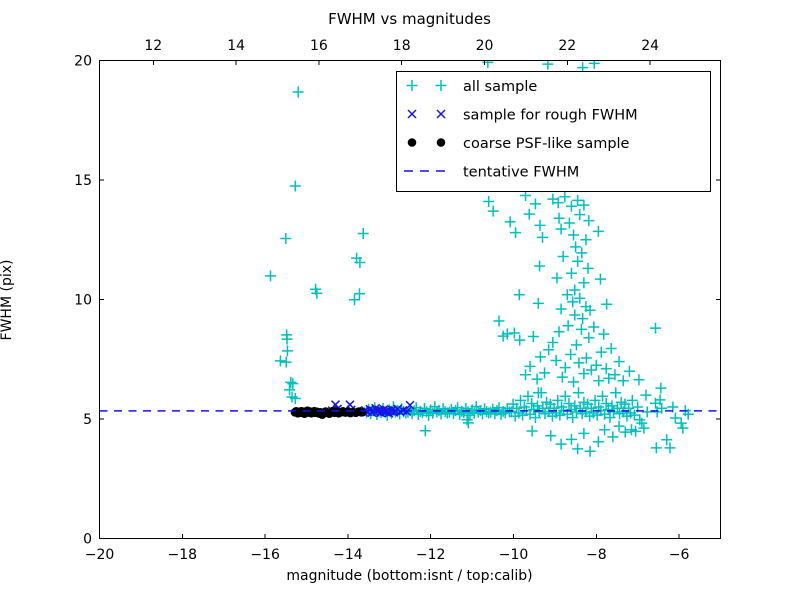 The width and height of the screenshot is (800, 600). What do you see at coordinates (83, 181) in the screenshot?
I see `y-tick-label: 15` at bounding box center [83, 181].